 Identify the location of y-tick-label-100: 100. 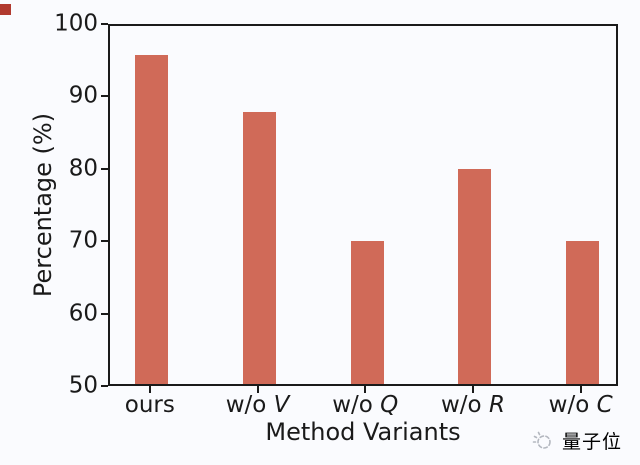
(76, 23).